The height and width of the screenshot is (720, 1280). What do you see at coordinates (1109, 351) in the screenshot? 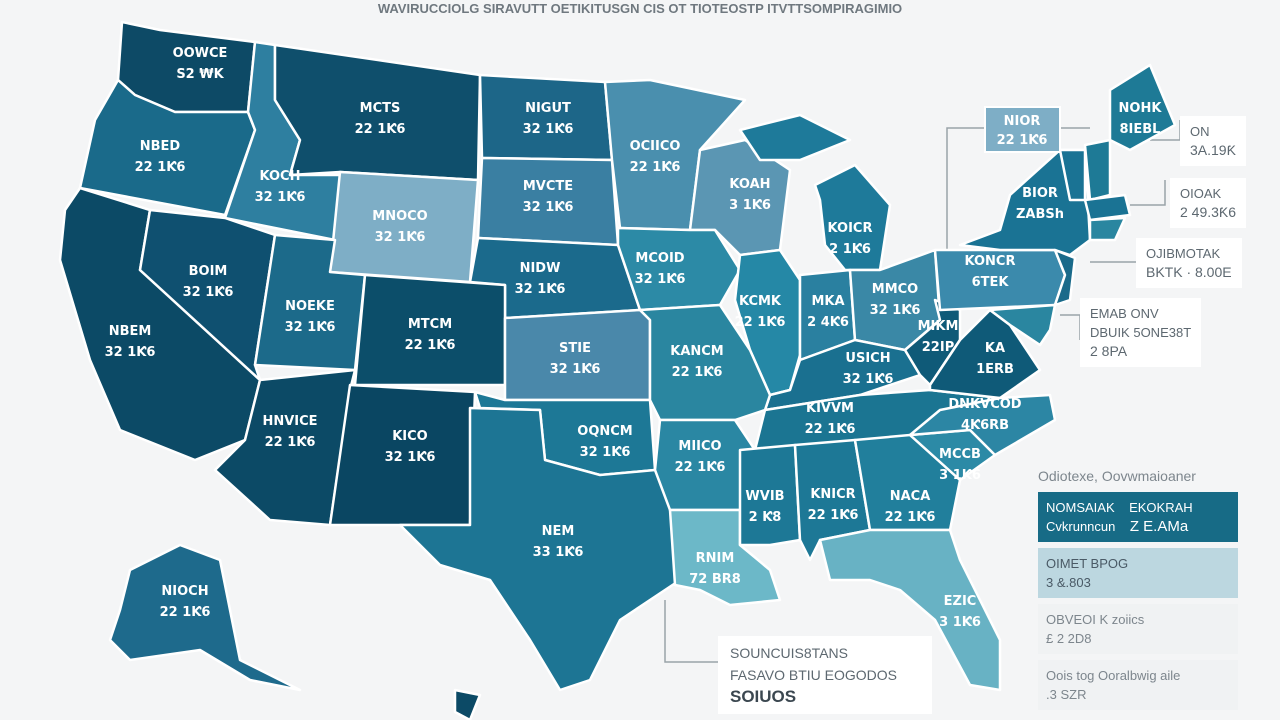
I see `callout-value: 2 8PA` at bounding box center [1109, 351].